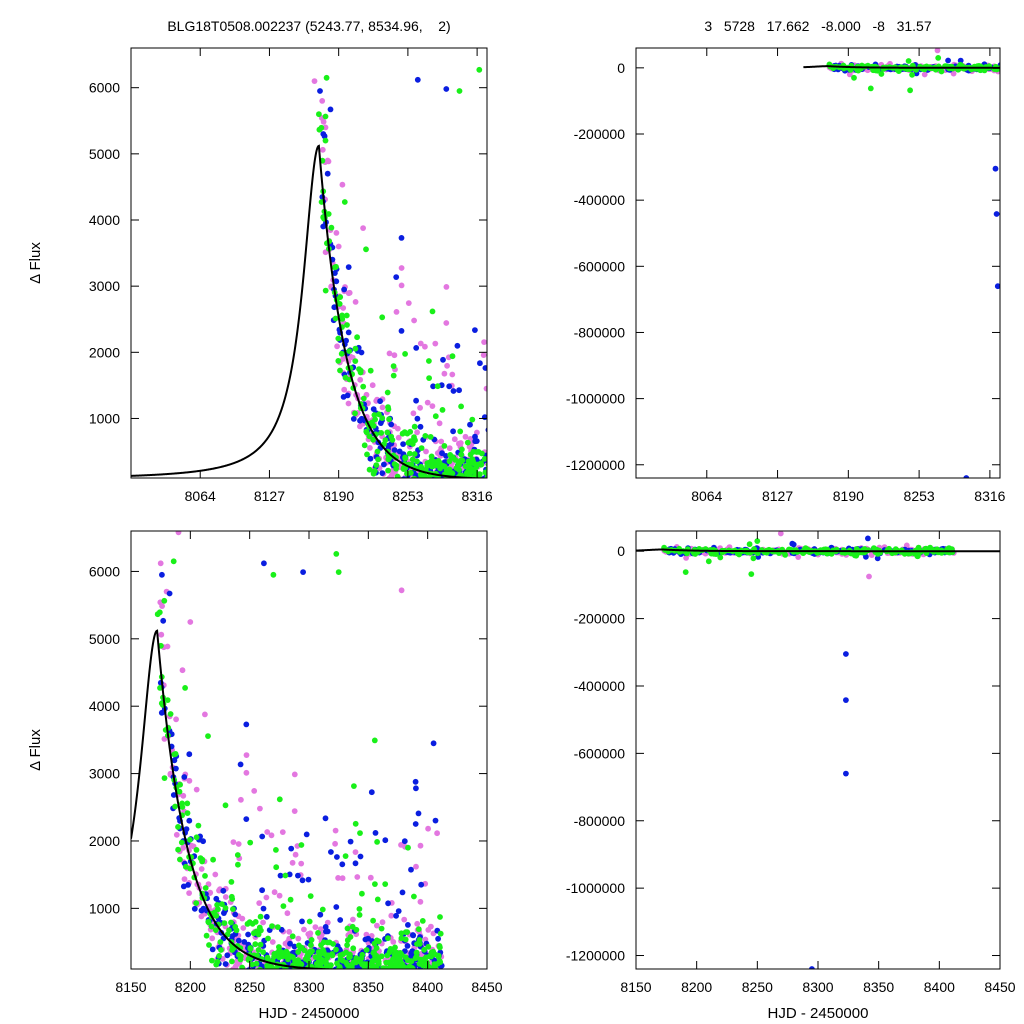 The image size is (1024, 1024). What do you see at coordinates (999, 987) in the screenshot?
I see `x-tick-label: 8450` at bounding box center [999, 987].